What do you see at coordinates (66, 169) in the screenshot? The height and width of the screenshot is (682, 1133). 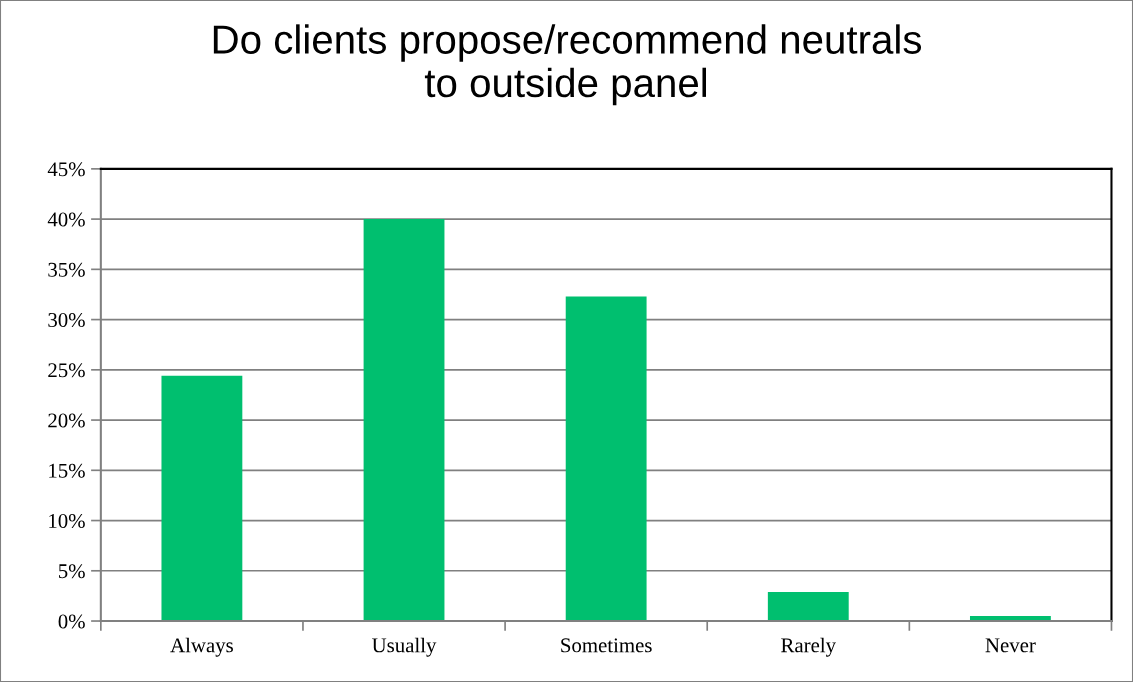 I see `y-tick-label: 45%` at bounding box center [66, 169].